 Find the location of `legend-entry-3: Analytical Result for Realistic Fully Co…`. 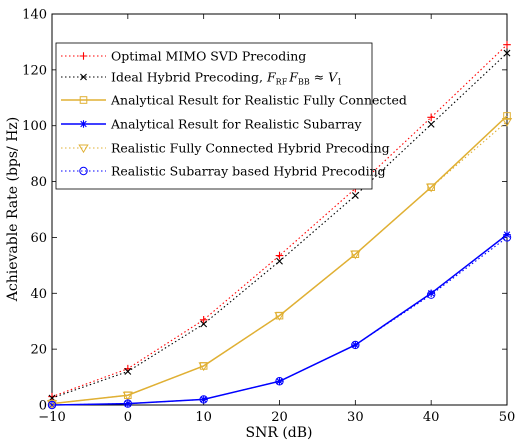

legend-entry-3: Analytical Result for Realistic Fully Co… is located at coordinates (234, 100).